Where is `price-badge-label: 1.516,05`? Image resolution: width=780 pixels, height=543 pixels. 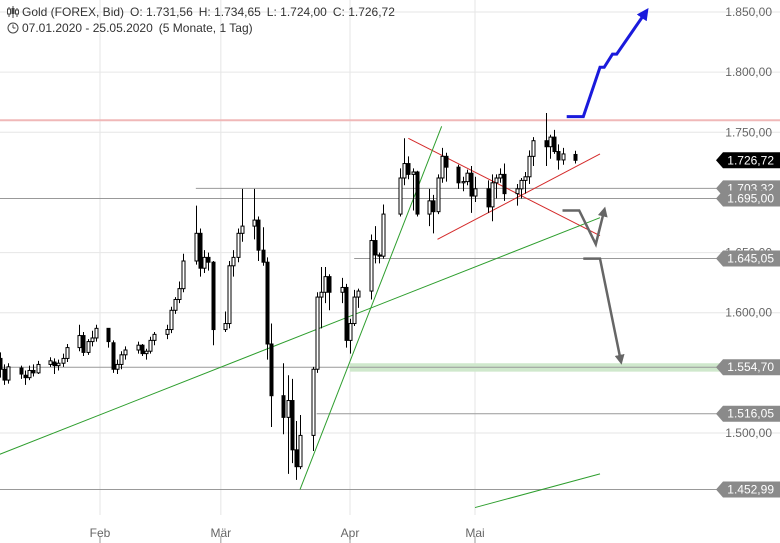
price-badge-label: 1.516,05 is located at coordinates (750, 414).